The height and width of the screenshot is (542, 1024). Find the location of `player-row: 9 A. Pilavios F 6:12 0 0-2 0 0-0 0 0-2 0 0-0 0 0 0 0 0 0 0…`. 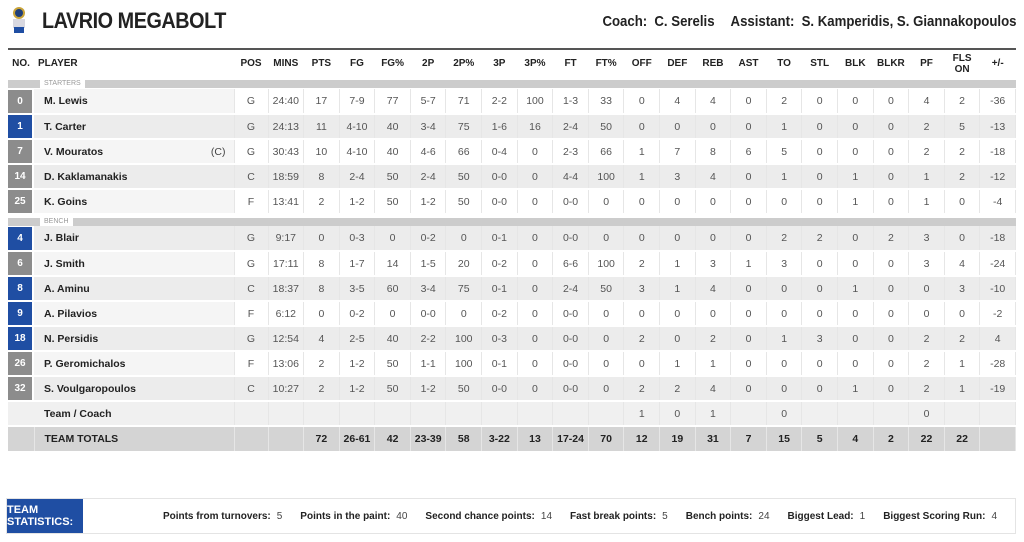

player-row: 9 A. Pilavios F 6:12 0 0-2 0 0-0 0 0-2 0 0-0 0 0 0 0 0 0 0… is located at coordinates (512, 314).